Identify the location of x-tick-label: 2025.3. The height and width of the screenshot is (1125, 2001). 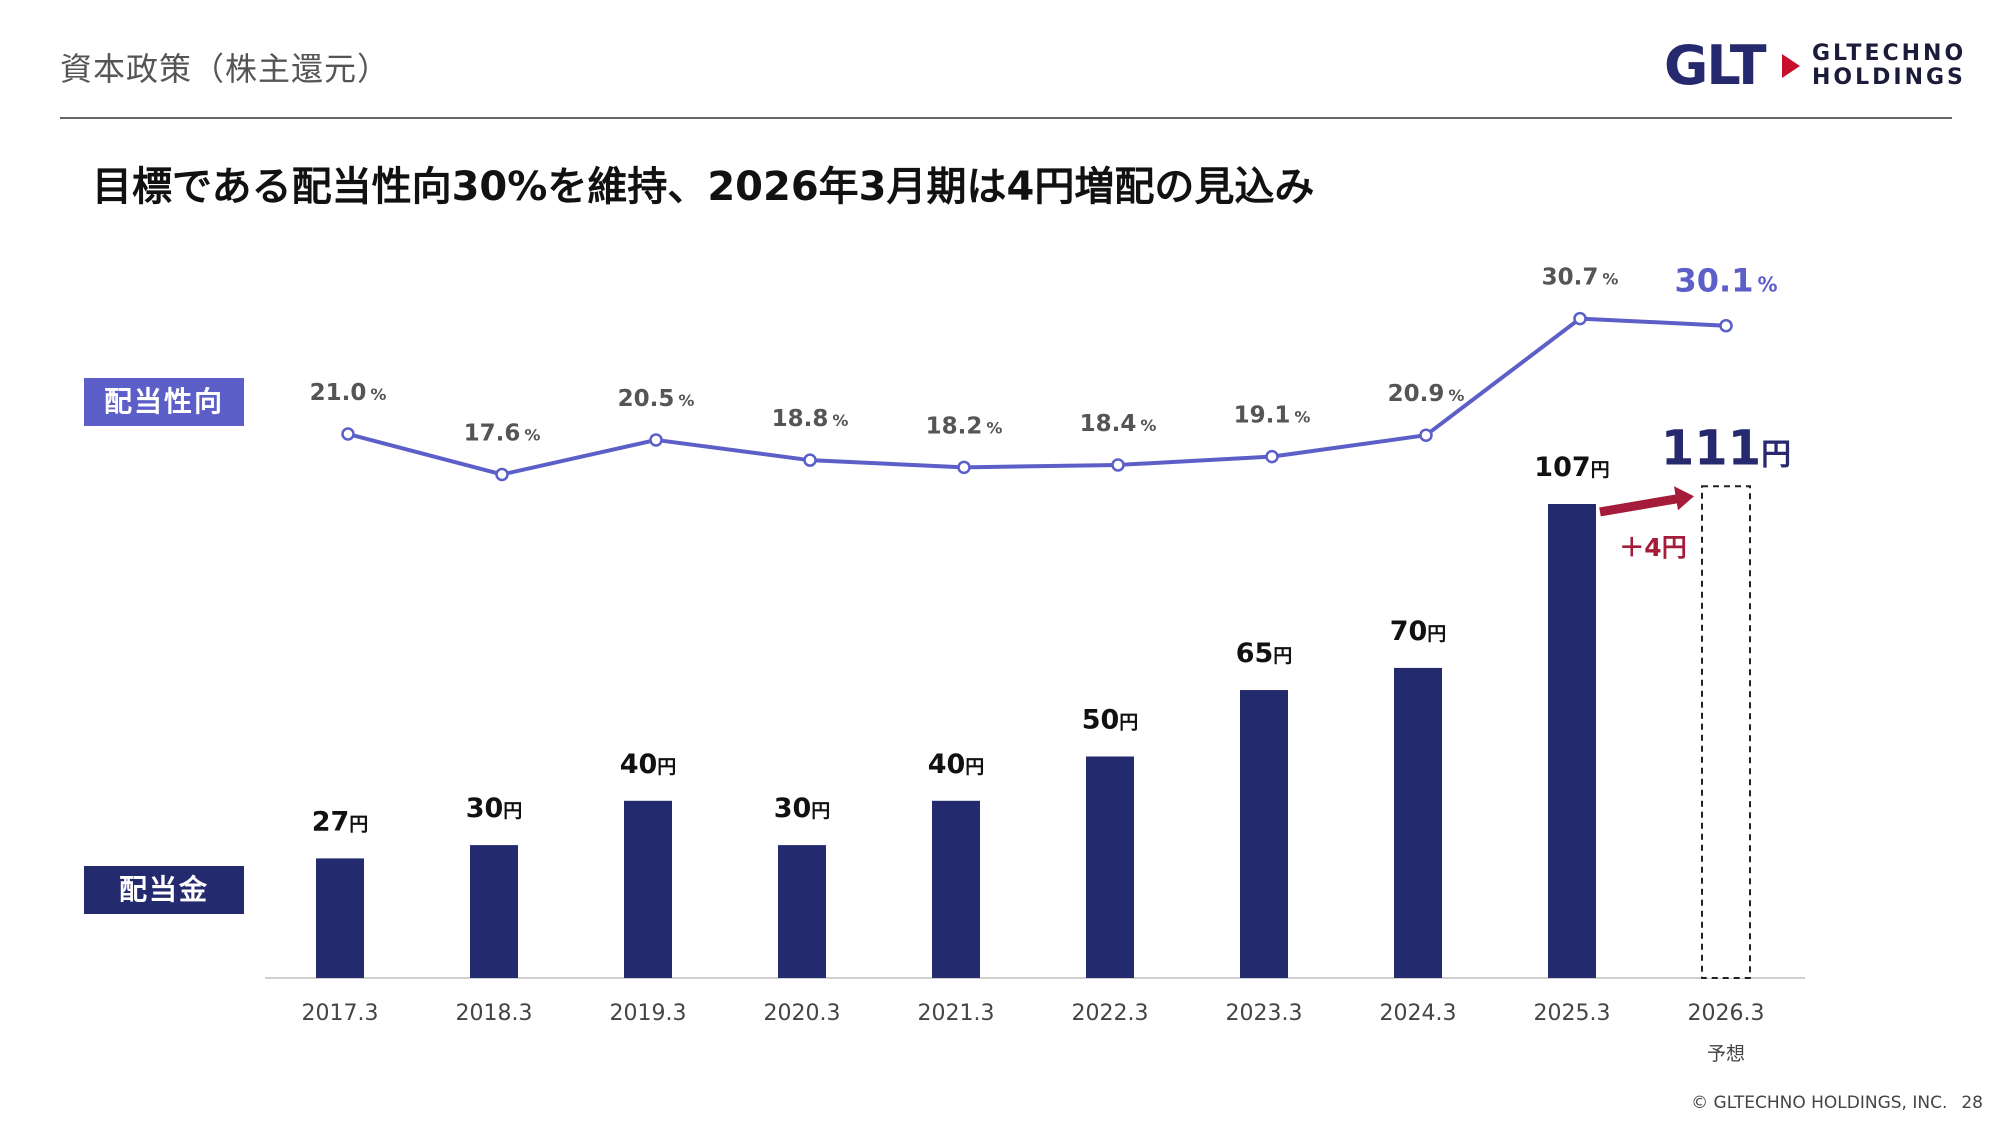
(1572, 1013).